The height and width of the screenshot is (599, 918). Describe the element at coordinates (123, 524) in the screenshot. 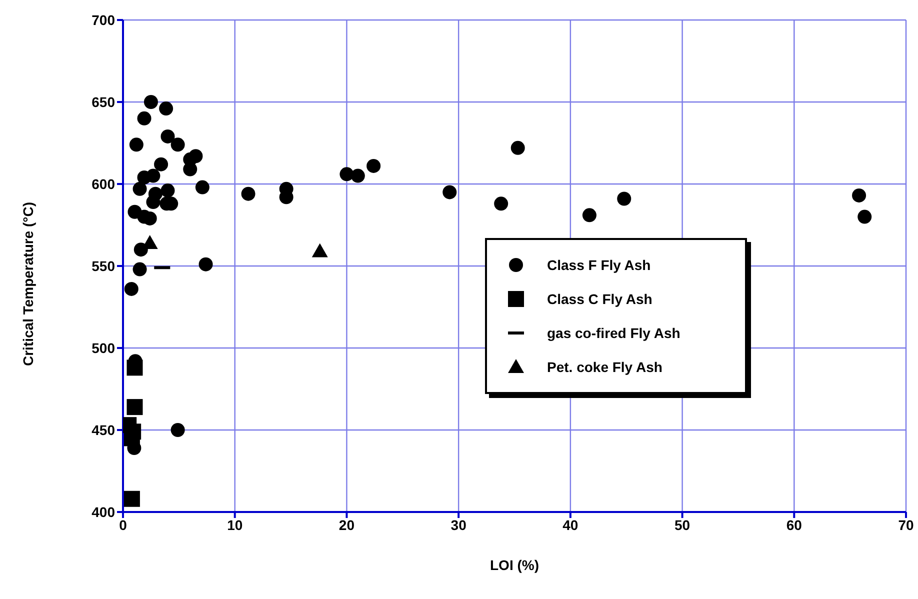

I see `x-tick-label: 0` at that location.